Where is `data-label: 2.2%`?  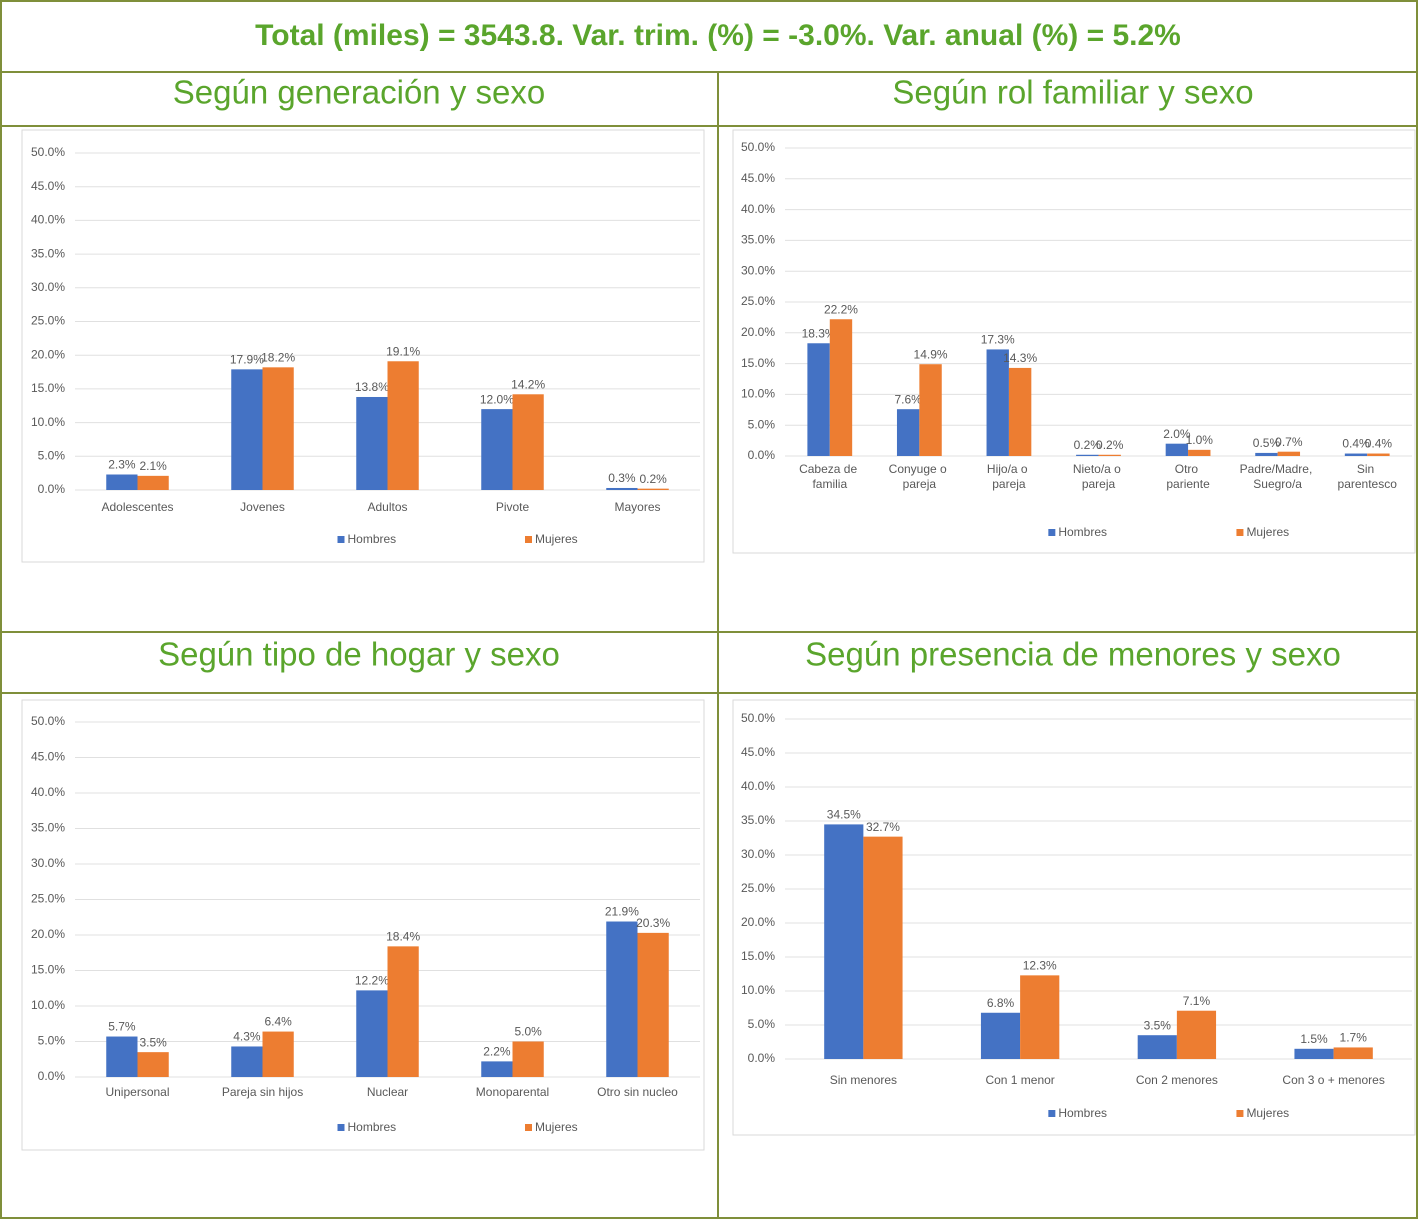
data-label: 2.2% is located at coordinates (497, 1052).